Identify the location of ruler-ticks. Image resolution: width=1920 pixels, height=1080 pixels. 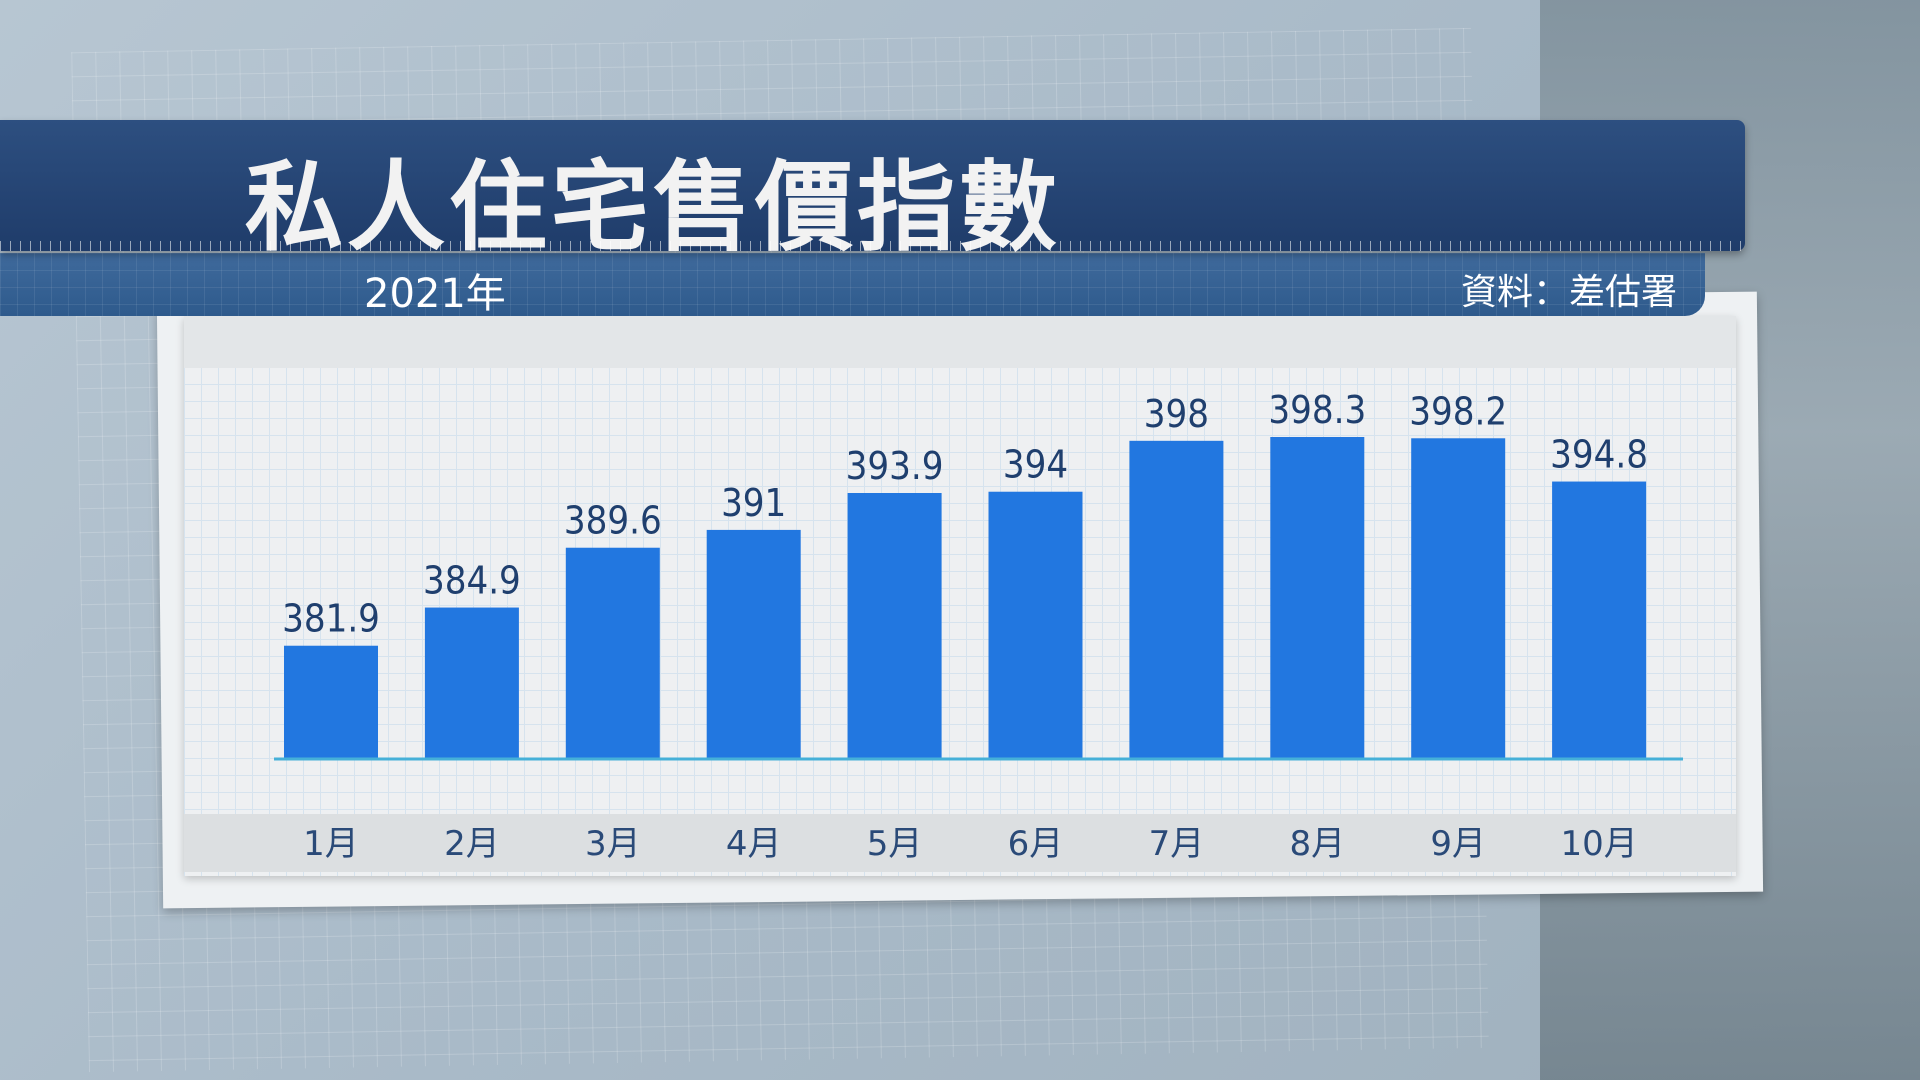
(872, 246).